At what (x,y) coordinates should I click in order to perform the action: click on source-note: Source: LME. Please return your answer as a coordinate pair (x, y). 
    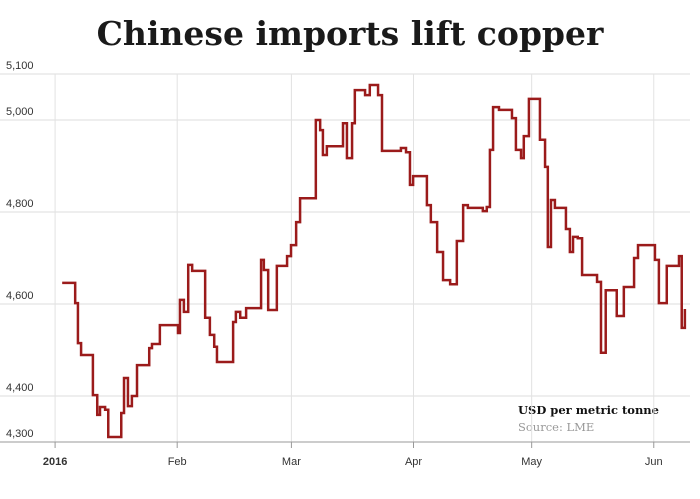
    Looking at the image, I should click on (556, 427).